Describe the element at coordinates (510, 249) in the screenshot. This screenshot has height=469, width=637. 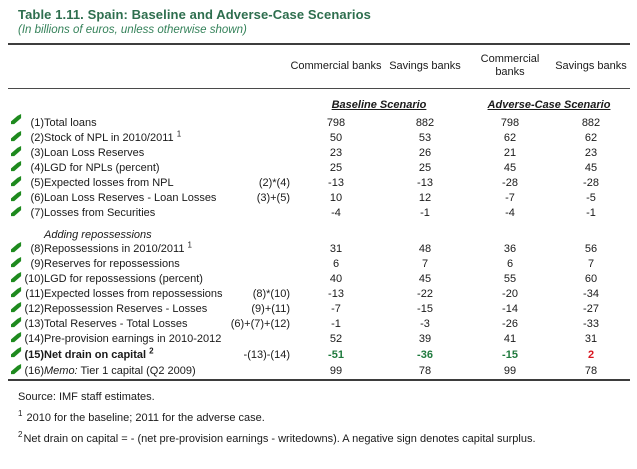
I see `value-cell: 36` at that location.